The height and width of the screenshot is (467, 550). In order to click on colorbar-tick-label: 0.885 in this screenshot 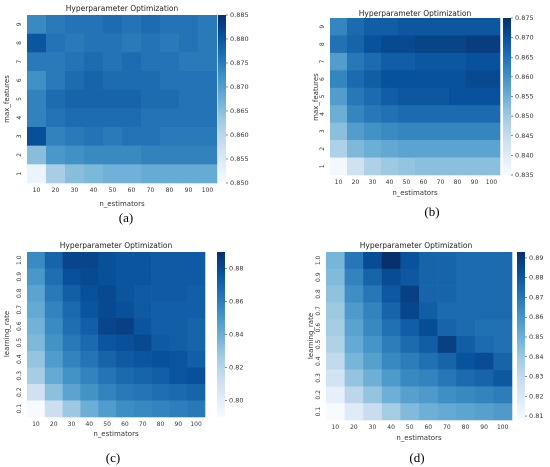, I will do `click(239, 15)`.